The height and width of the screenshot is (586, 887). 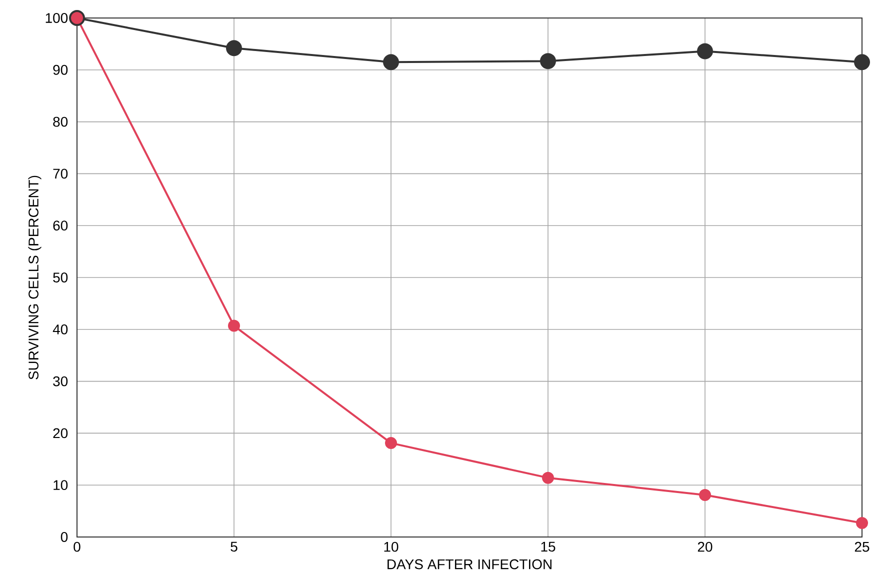 What do you see at coordinates (60, 121) in the screenshot?
I see `y-tick-label: 80` at bounding box center [60, 121].